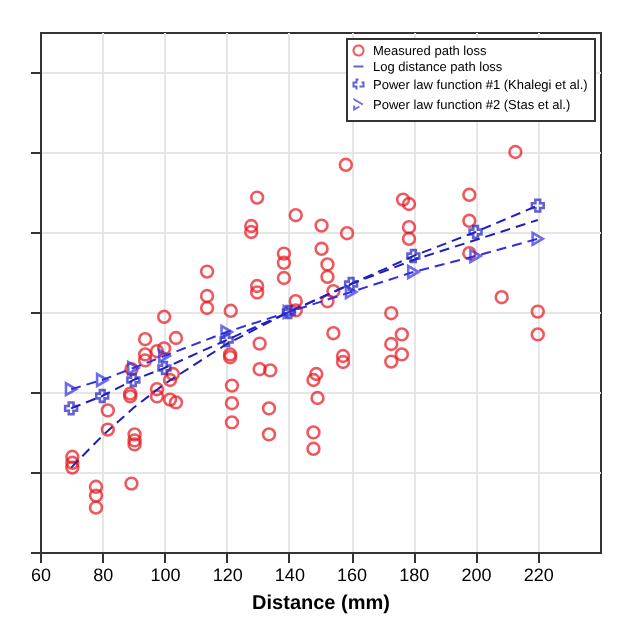 The image size is (640, 640). I want to click on x-tick-label: 60, so click(41, 575).